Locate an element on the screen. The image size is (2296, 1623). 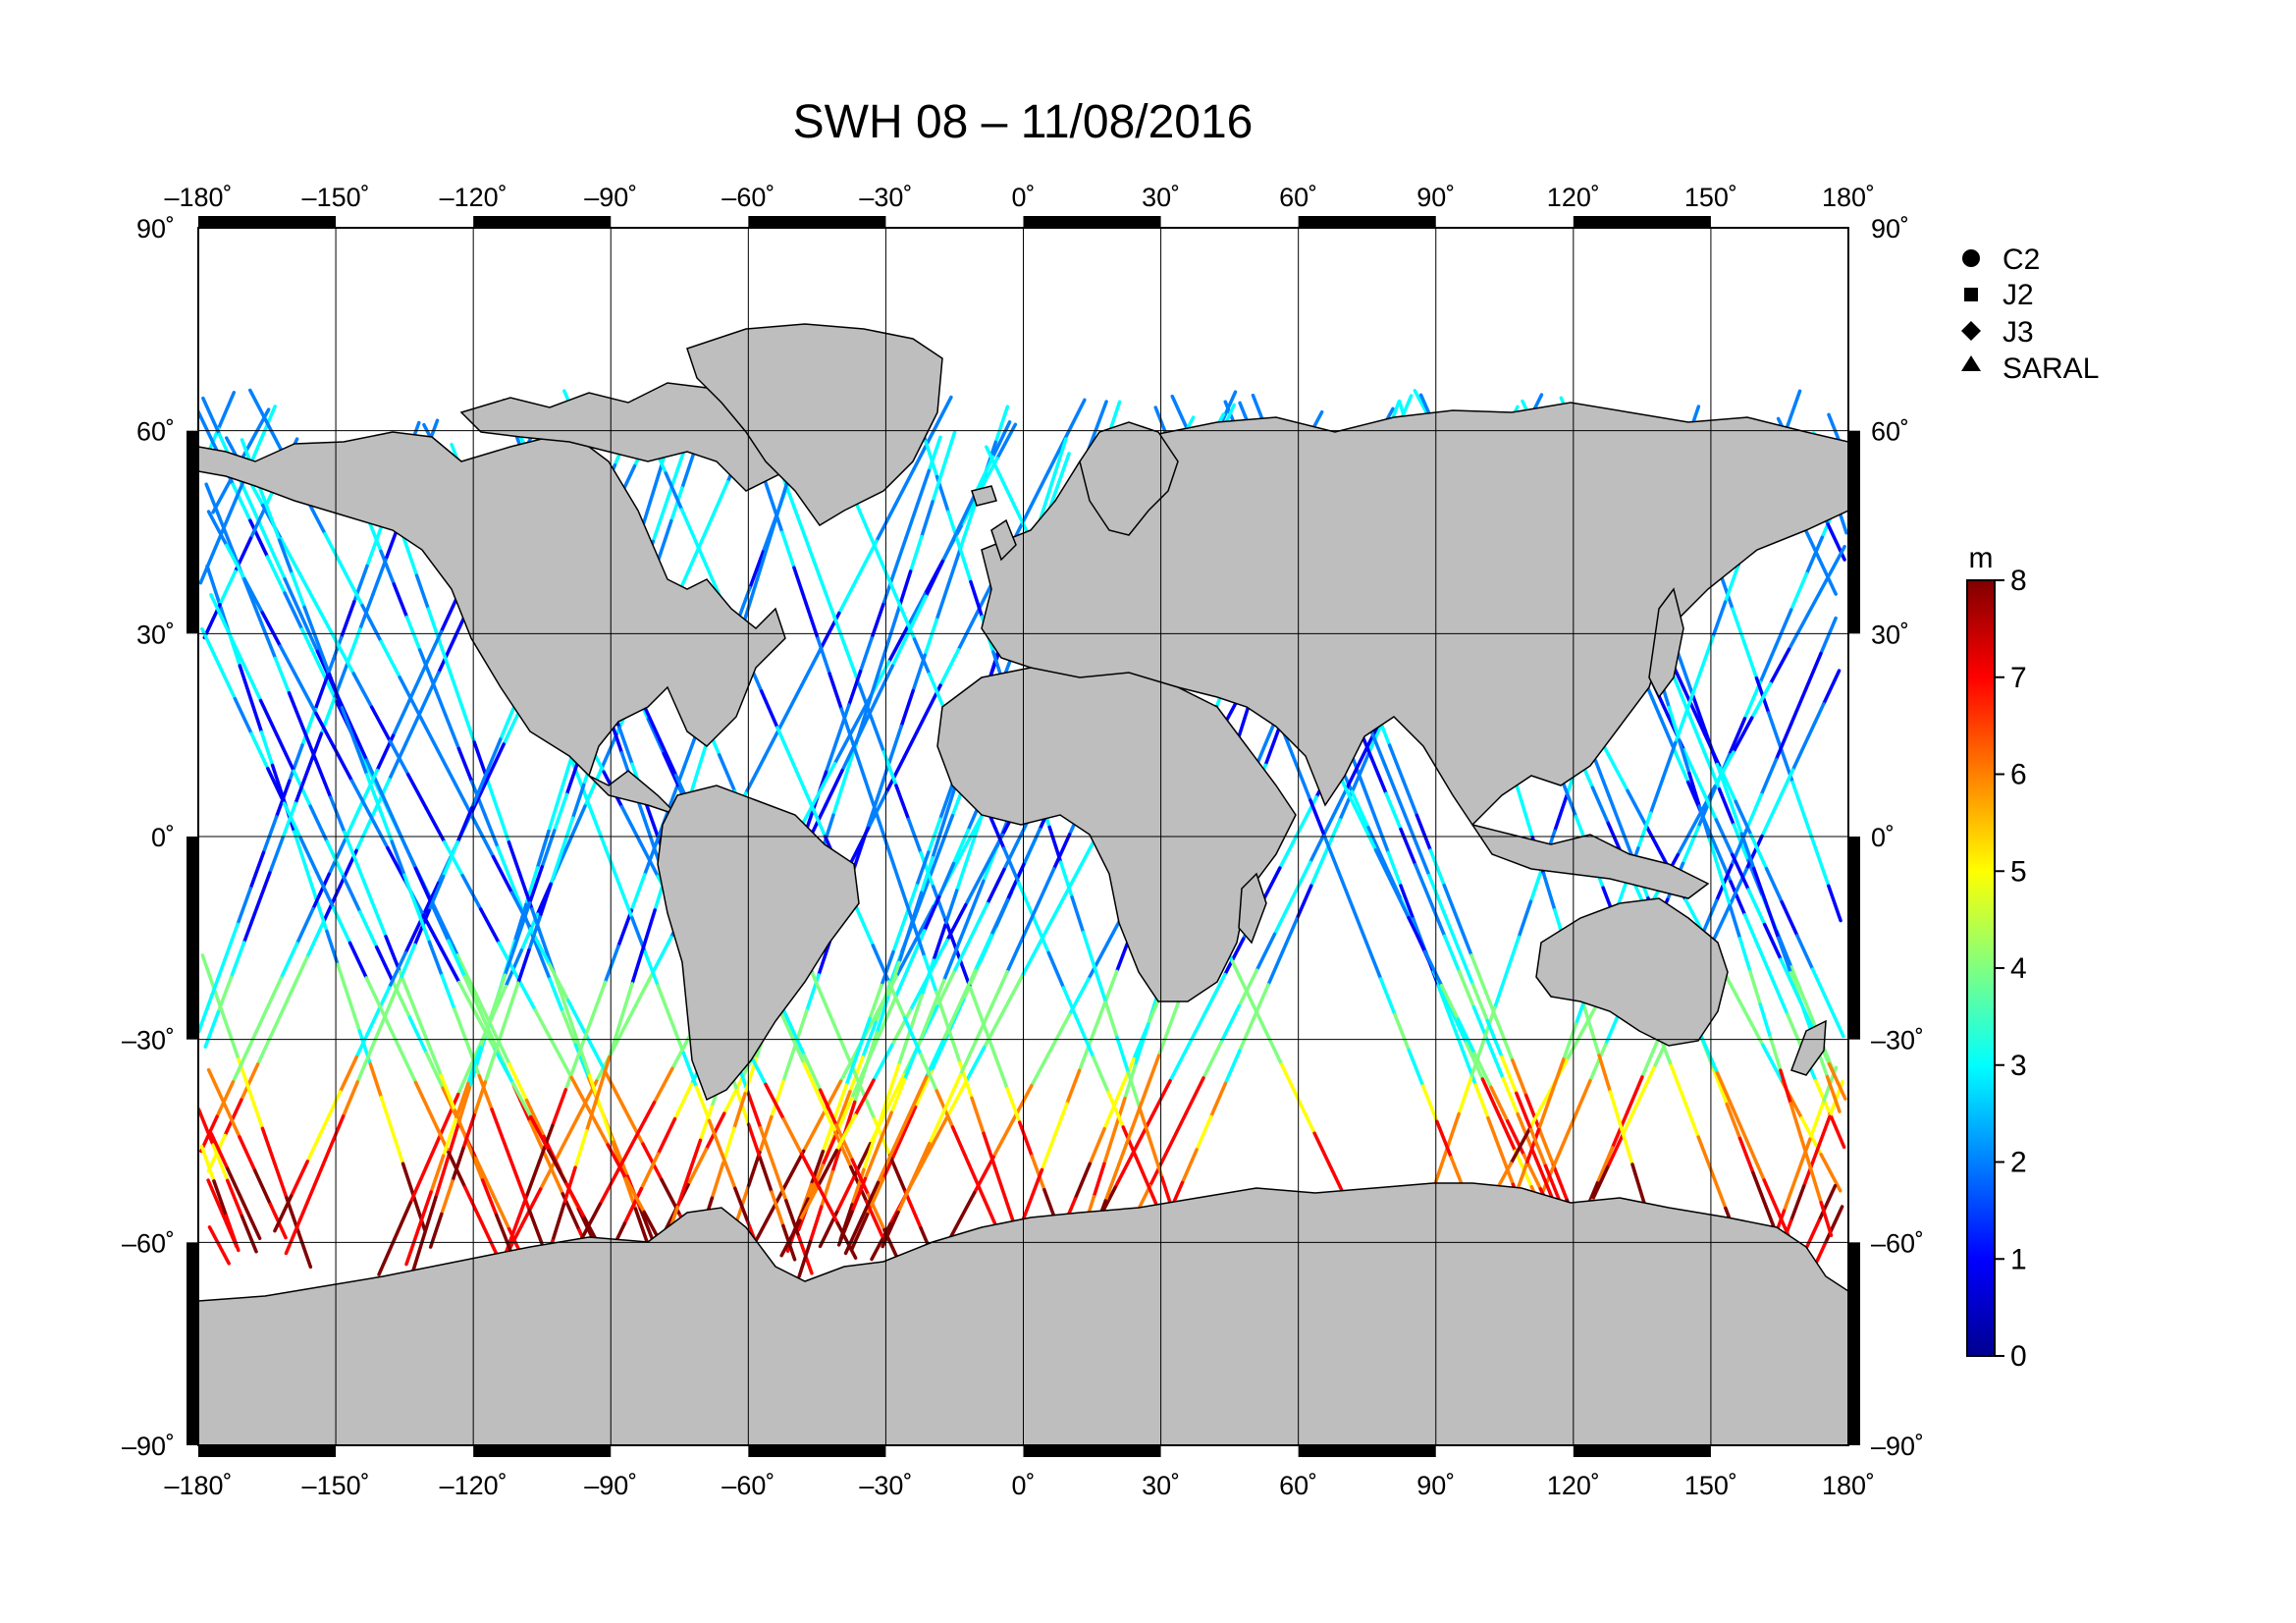
colorbar-tick-label: 1 is located at coordinates (2018, 1259).